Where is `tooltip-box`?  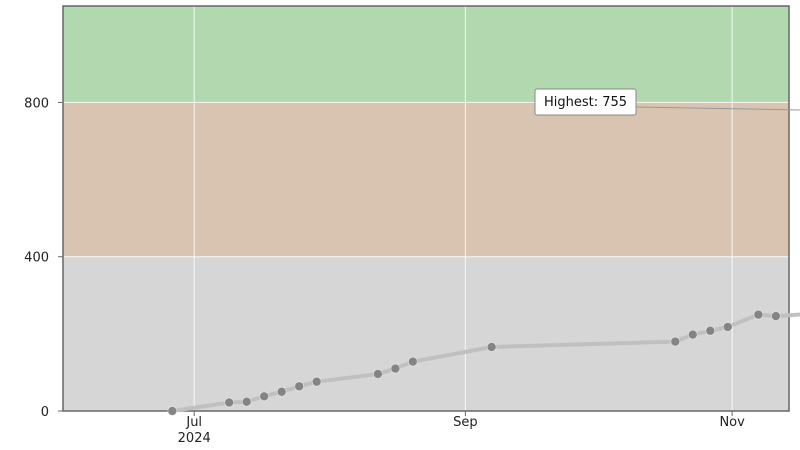
tooltip-box is located at coordinates (585, 102).